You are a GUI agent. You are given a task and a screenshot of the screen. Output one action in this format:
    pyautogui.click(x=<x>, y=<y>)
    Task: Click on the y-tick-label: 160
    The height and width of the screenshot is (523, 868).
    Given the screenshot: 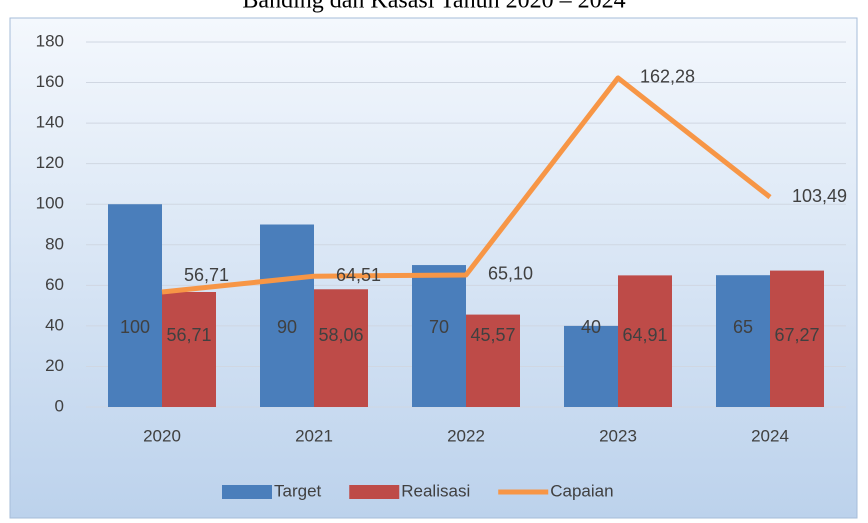 What is the action you would take?
    pyautogui.click(x=50, y=81)
    